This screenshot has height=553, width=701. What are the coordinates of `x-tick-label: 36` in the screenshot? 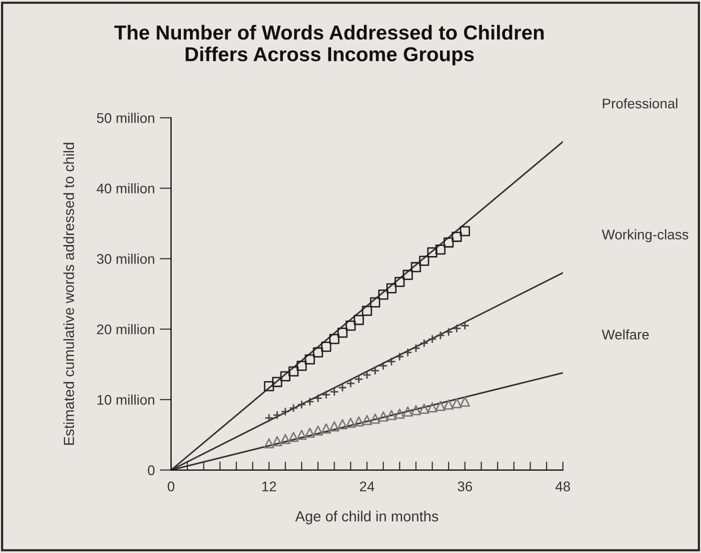 It's located at (465, 487).